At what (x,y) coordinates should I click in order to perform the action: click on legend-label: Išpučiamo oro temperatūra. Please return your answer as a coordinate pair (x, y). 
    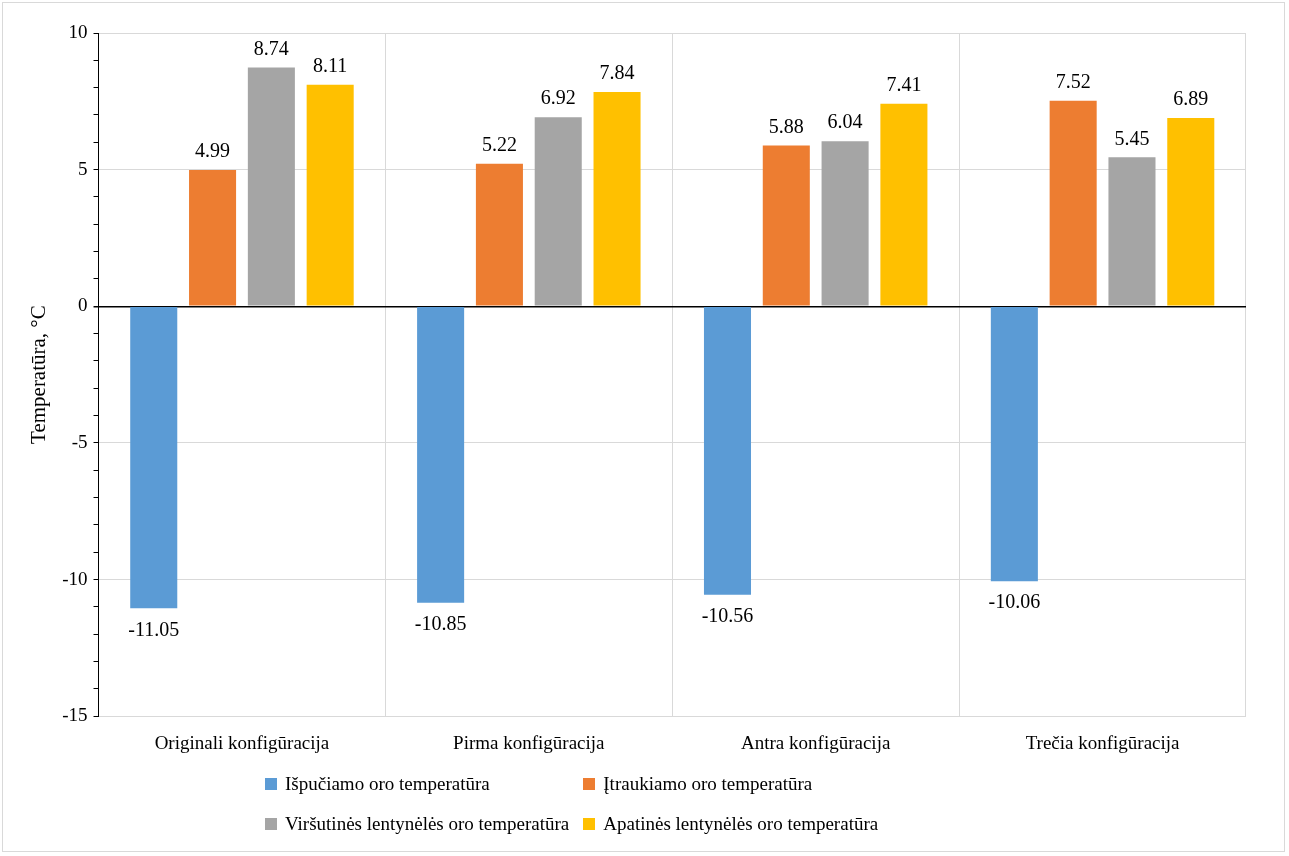
    Looking at the image, I should click on (387, 784).